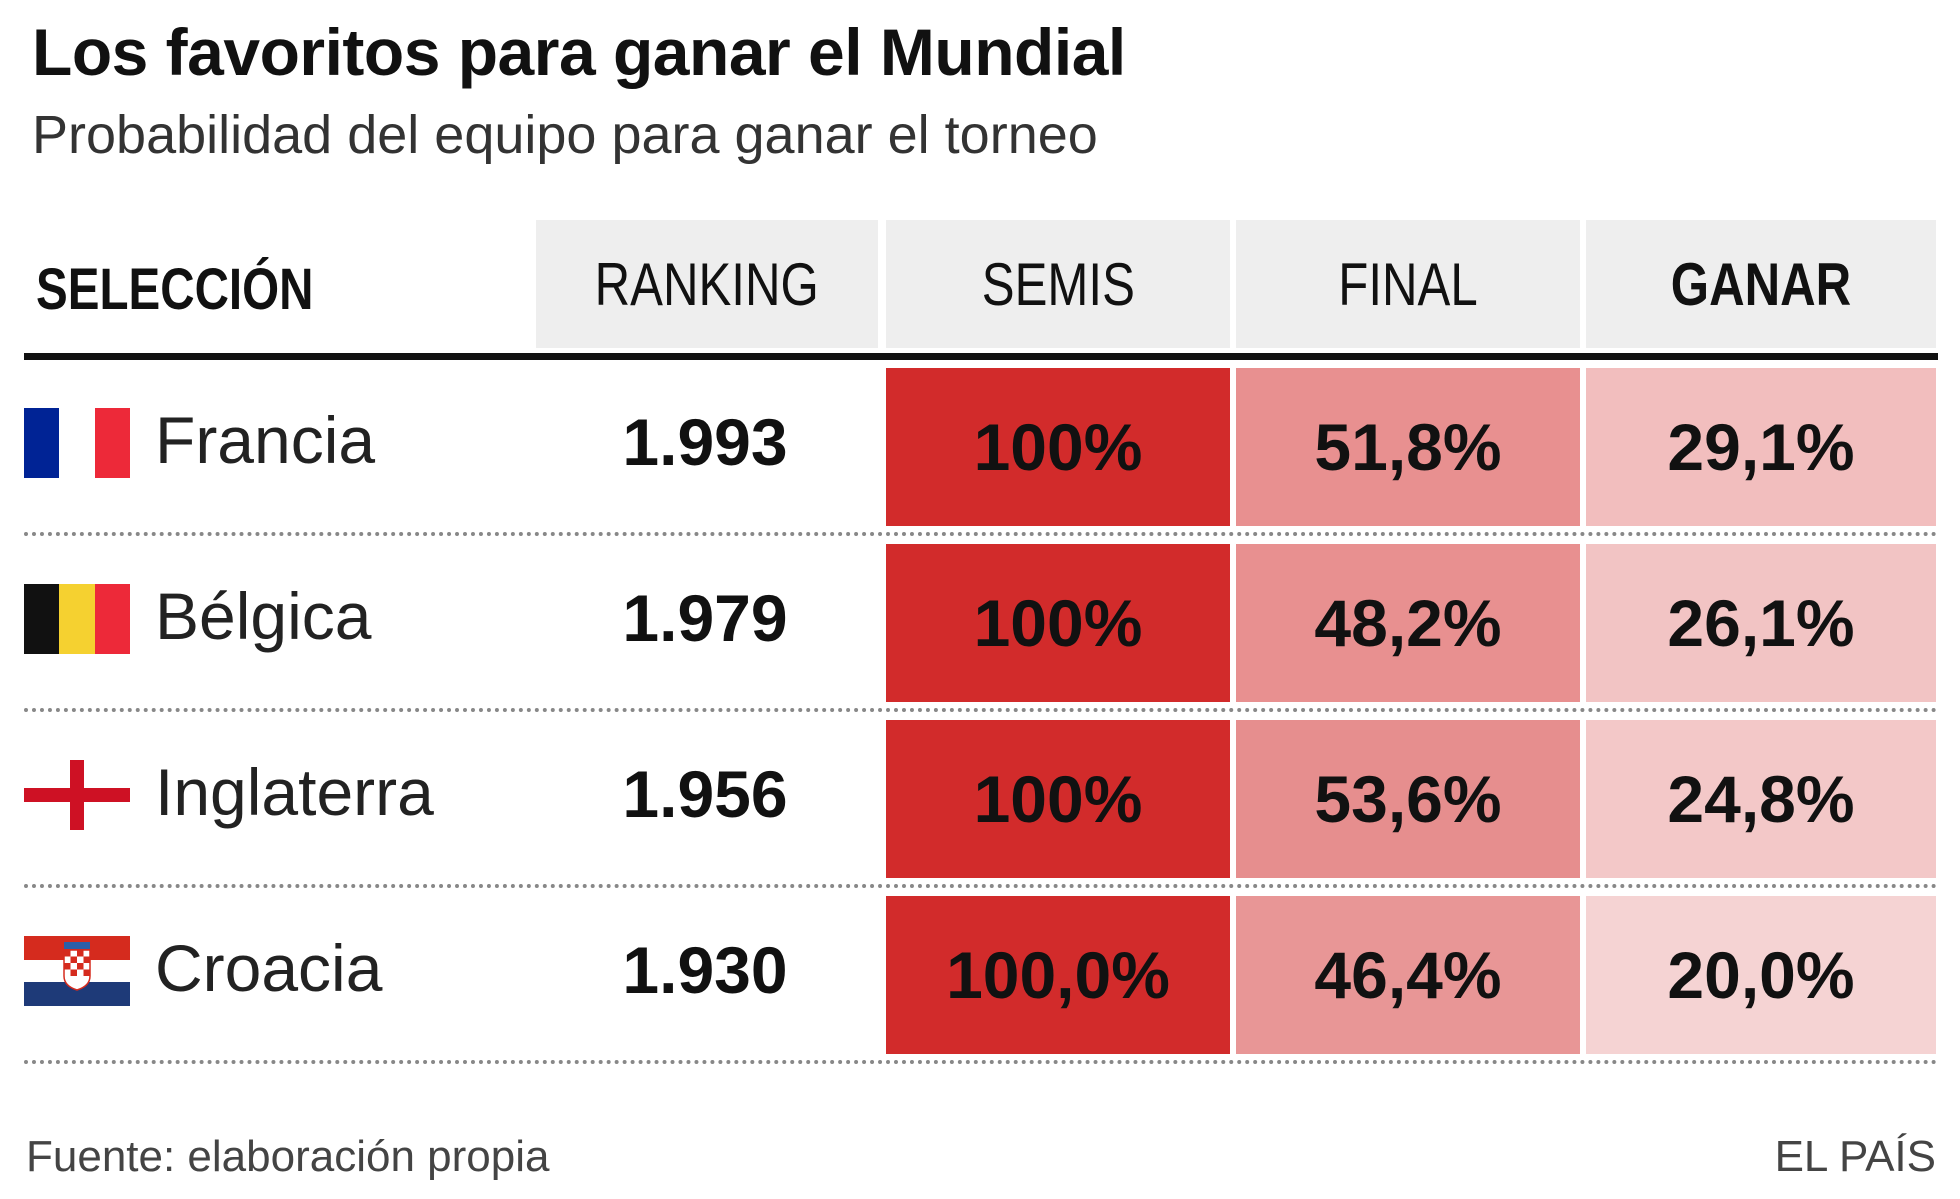  Describe the element at coordinates (1761, 284) in the screenshot. I see `header-ganar: GANAR` at that location.